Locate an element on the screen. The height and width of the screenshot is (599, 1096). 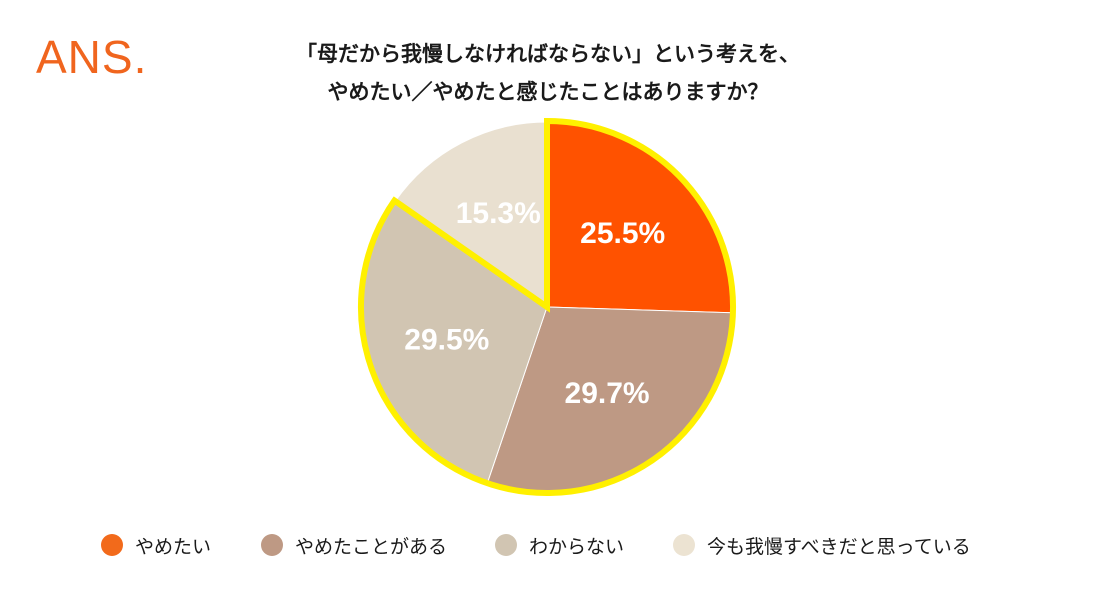
legend-item-yametai: やめたい is located at coordinates (156, 545).